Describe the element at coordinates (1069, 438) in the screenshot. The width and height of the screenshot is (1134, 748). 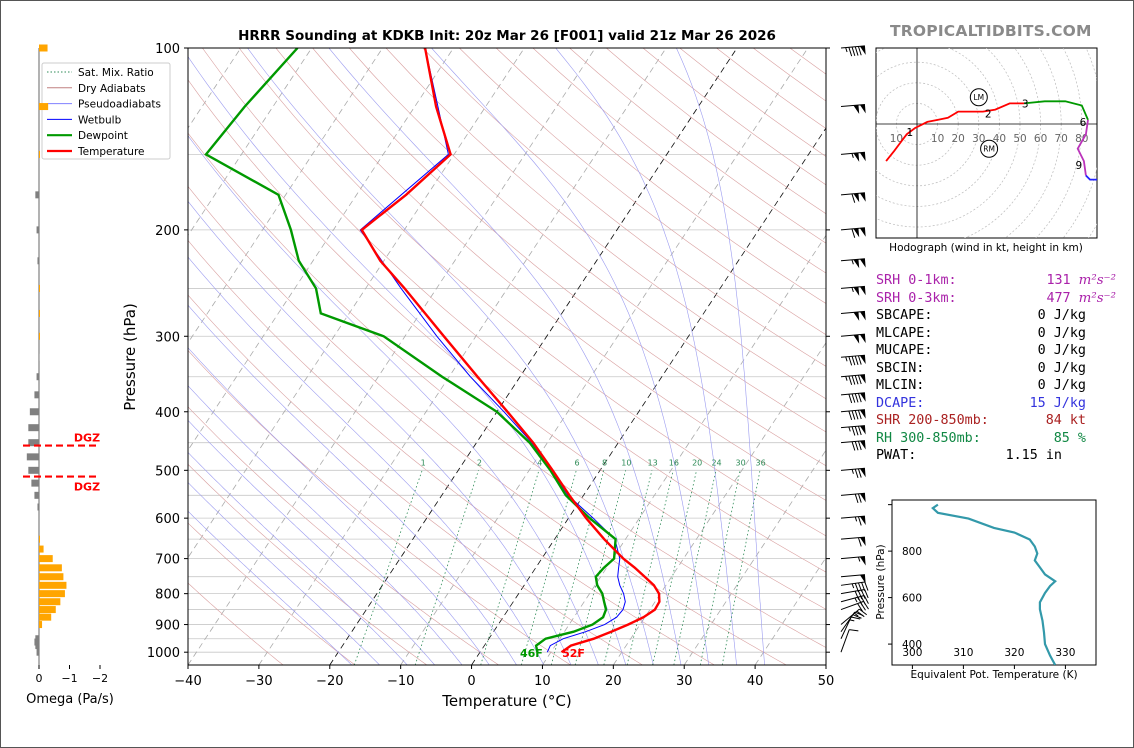
I see `stat-value: 85 %` at that location.